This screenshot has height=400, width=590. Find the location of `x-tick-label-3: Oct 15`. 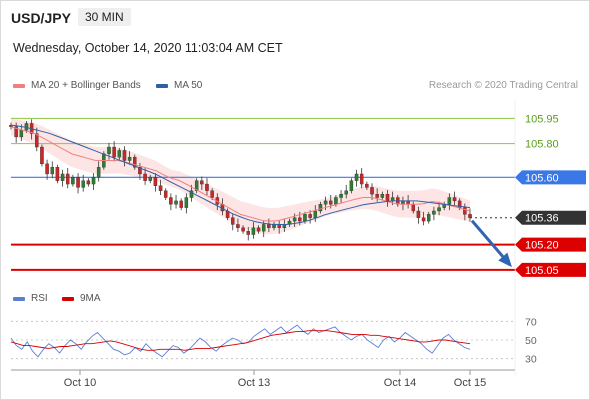

x-tick-label-3: Oct 15 is located at coordinates (470, 383).